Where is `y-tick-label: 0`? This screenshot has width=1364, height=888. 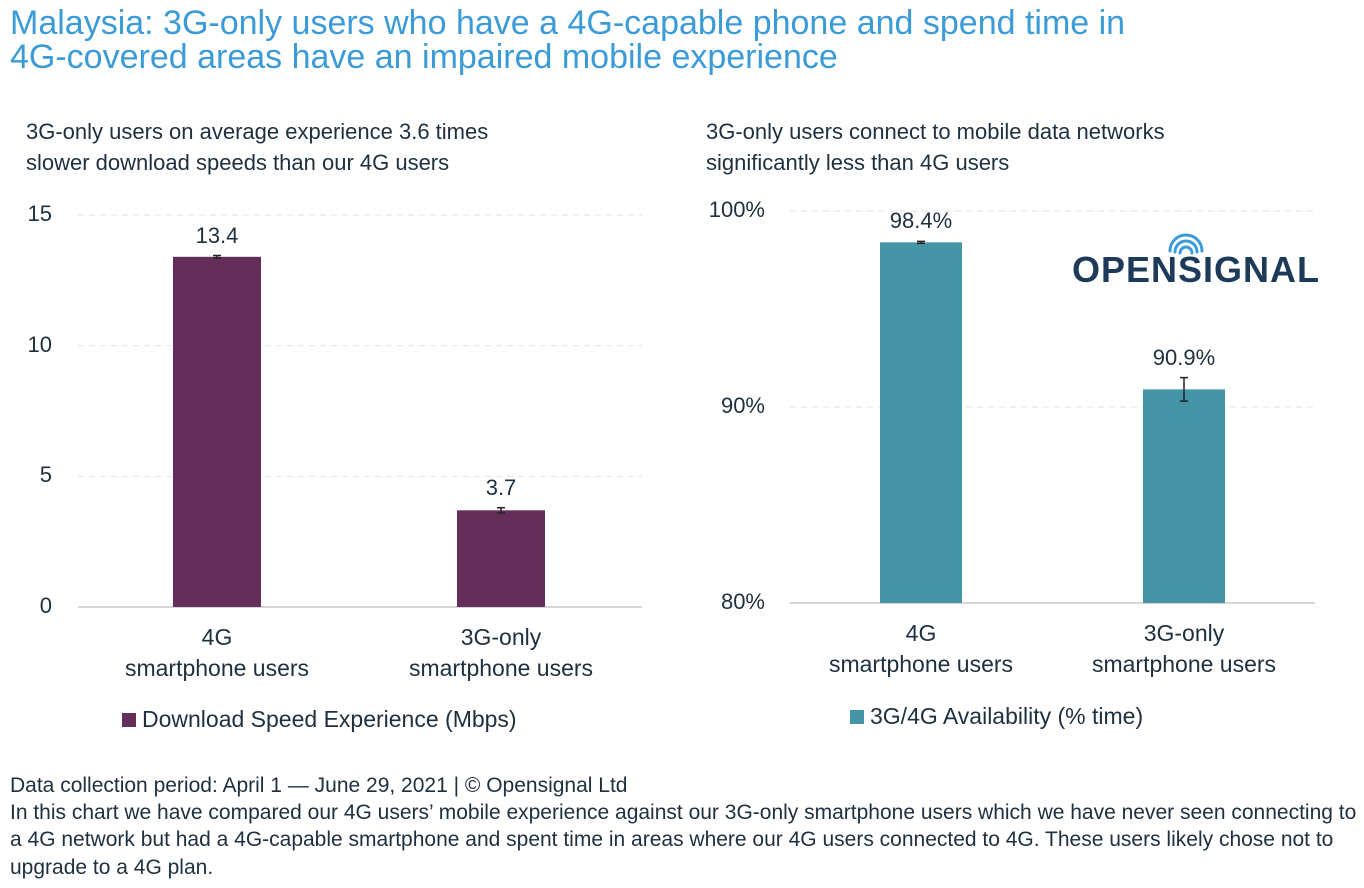 y-tick-label: 0 is located at coordinates (45, 605).